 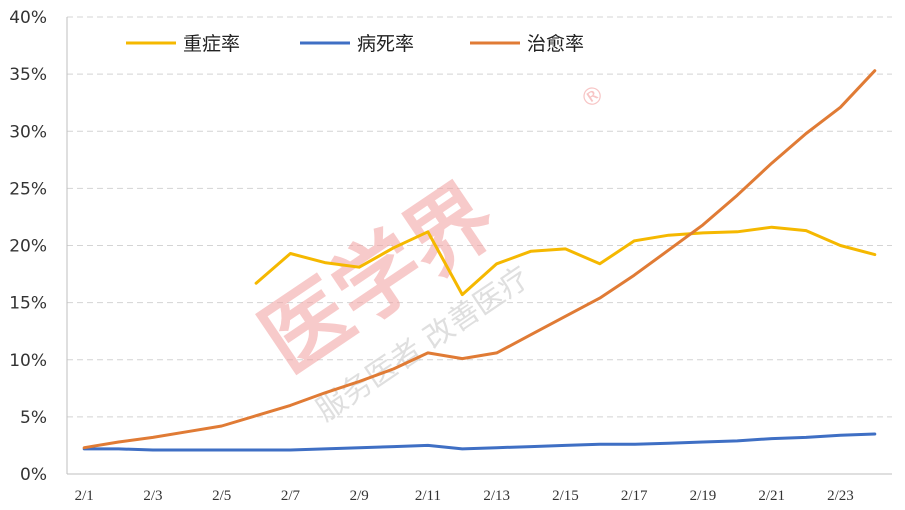 What do you see at coordinates (703, 496) in the screenshot?
I see `x-tick-label: 2/19` at bounding box center [703, 496].